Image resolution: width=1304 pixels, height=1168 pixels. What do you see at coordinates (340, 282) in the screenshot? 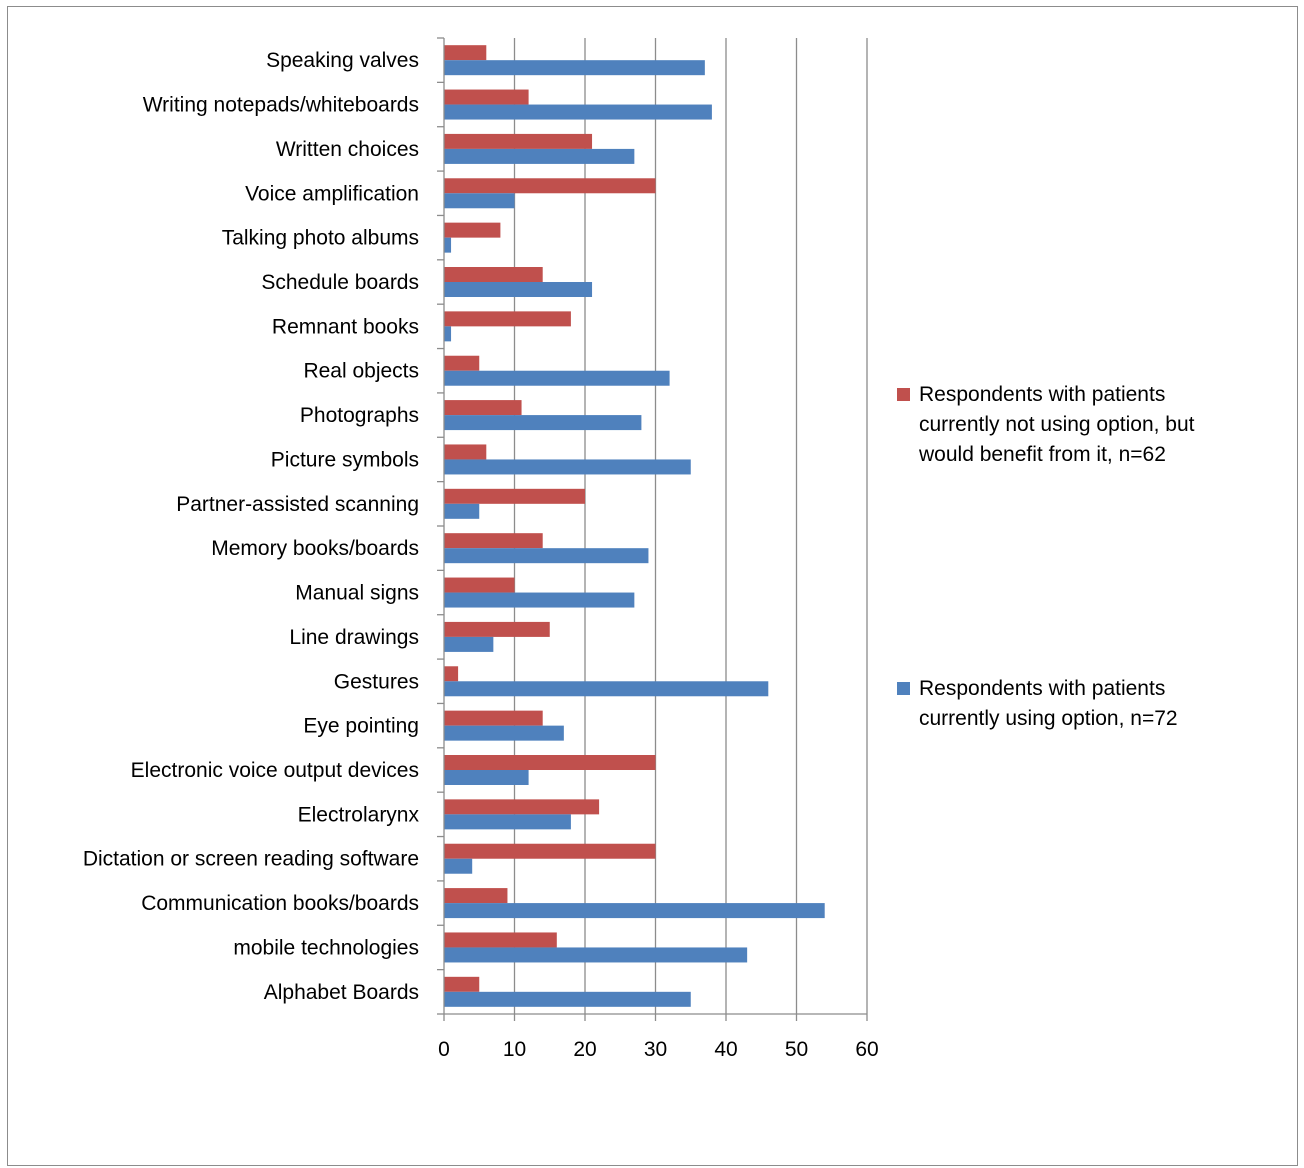
I see `category-label-schedule-boards: Schedule boards` at bounding box center [340, 282].